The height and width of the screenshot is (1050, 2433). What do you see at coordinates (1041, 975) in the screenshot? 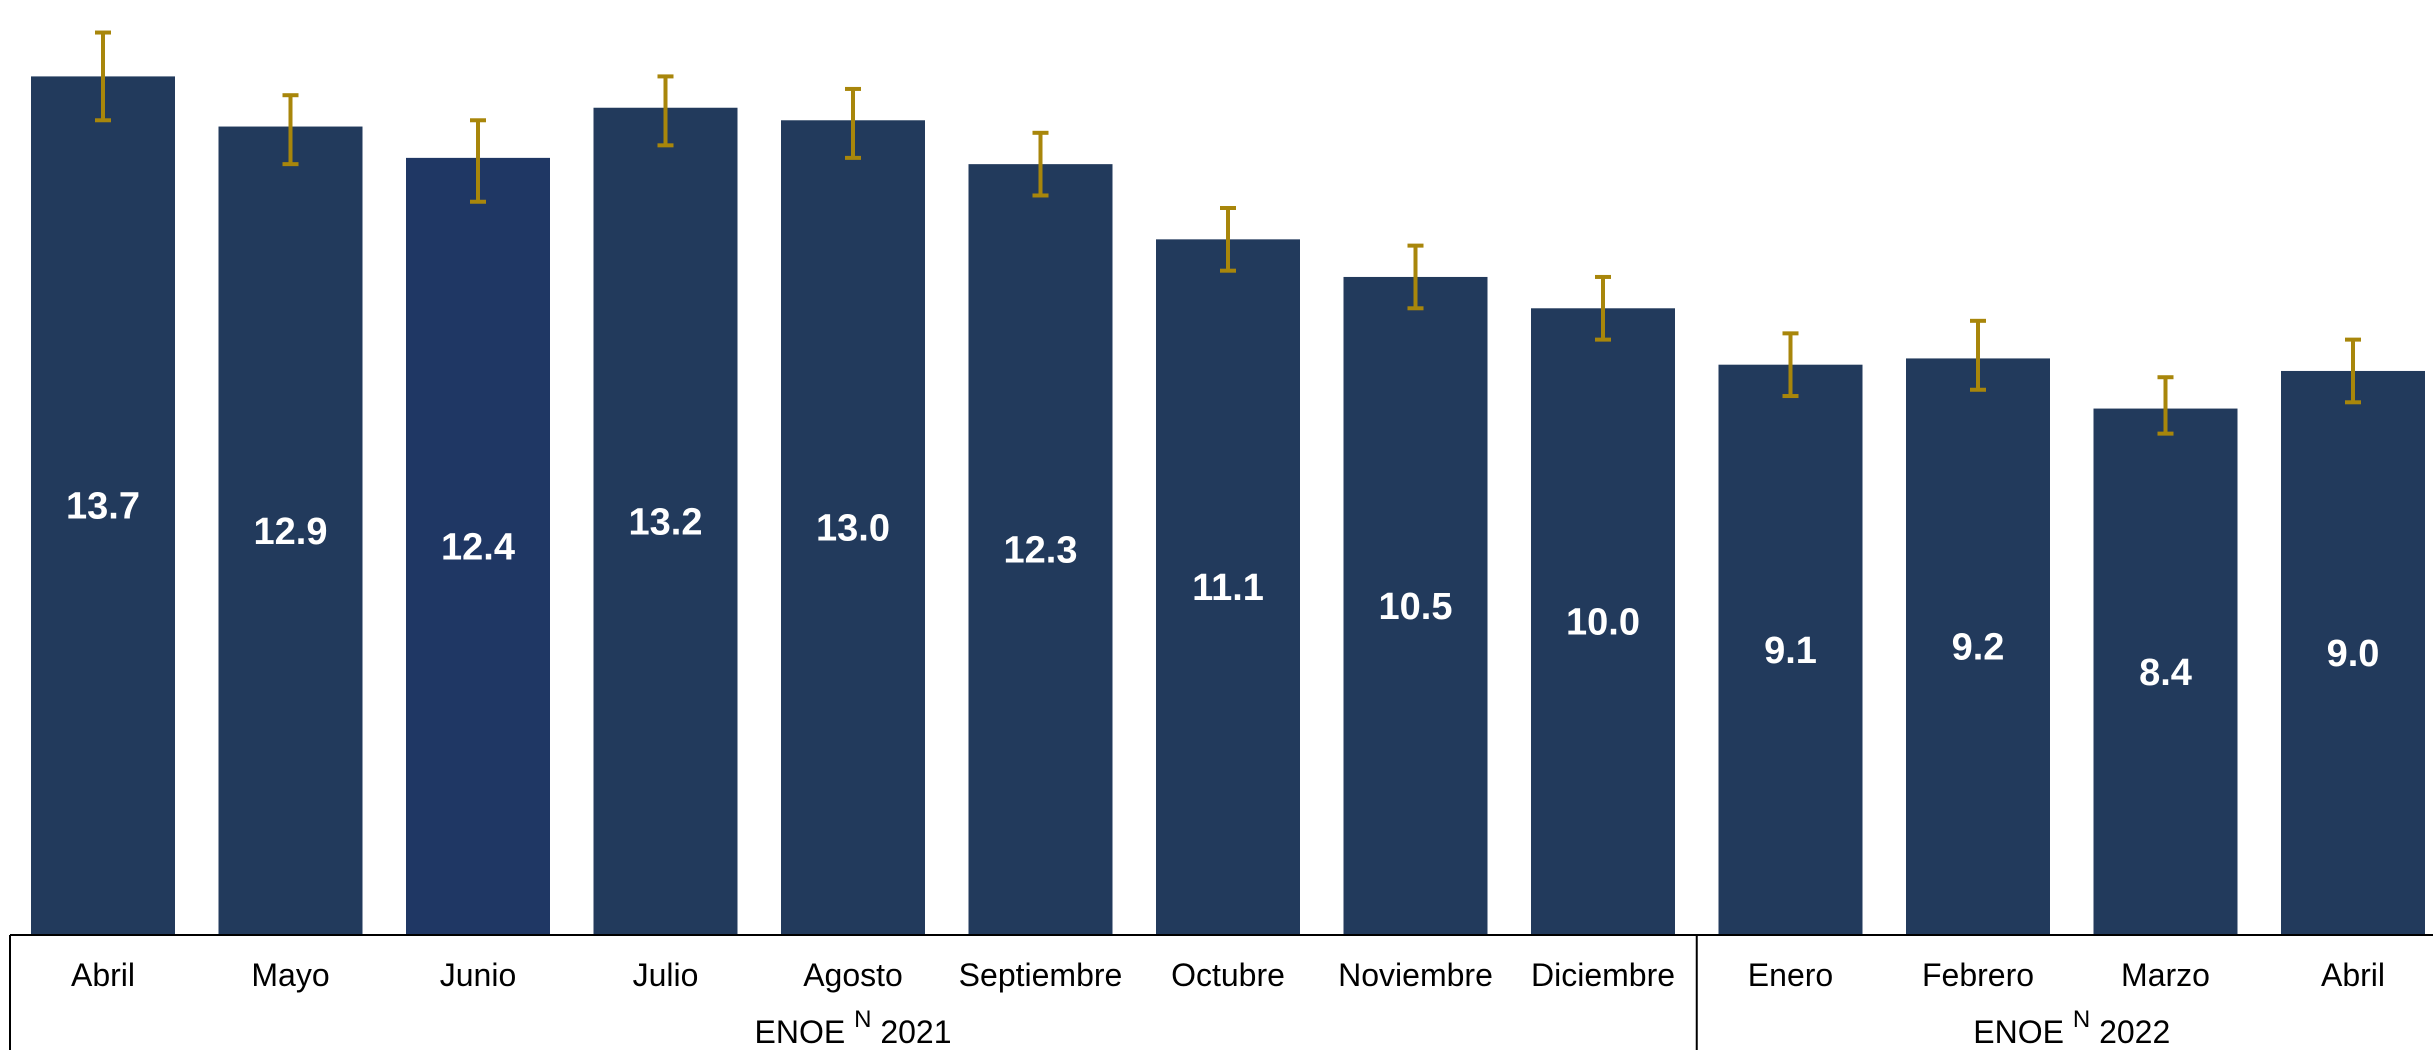
I see `category-label-6: Septiembre` at bounding box center [1041, 975].